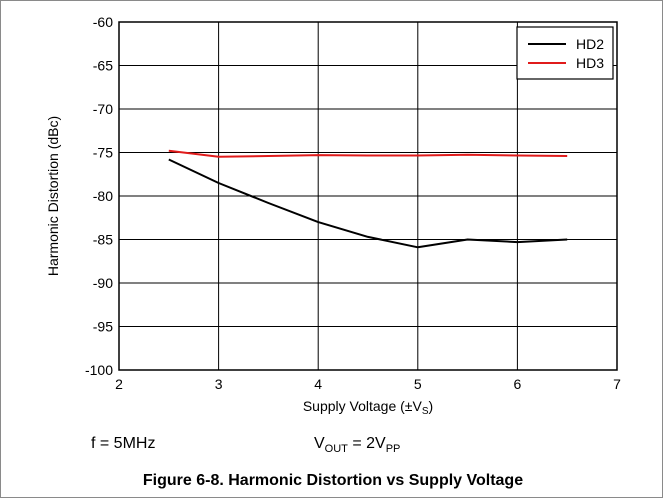 The width and height of the screenshot is (663, 498). Describe the element at coordinates (103, 153) in the screenshot. I see `y-tick-label: -75` at that location.